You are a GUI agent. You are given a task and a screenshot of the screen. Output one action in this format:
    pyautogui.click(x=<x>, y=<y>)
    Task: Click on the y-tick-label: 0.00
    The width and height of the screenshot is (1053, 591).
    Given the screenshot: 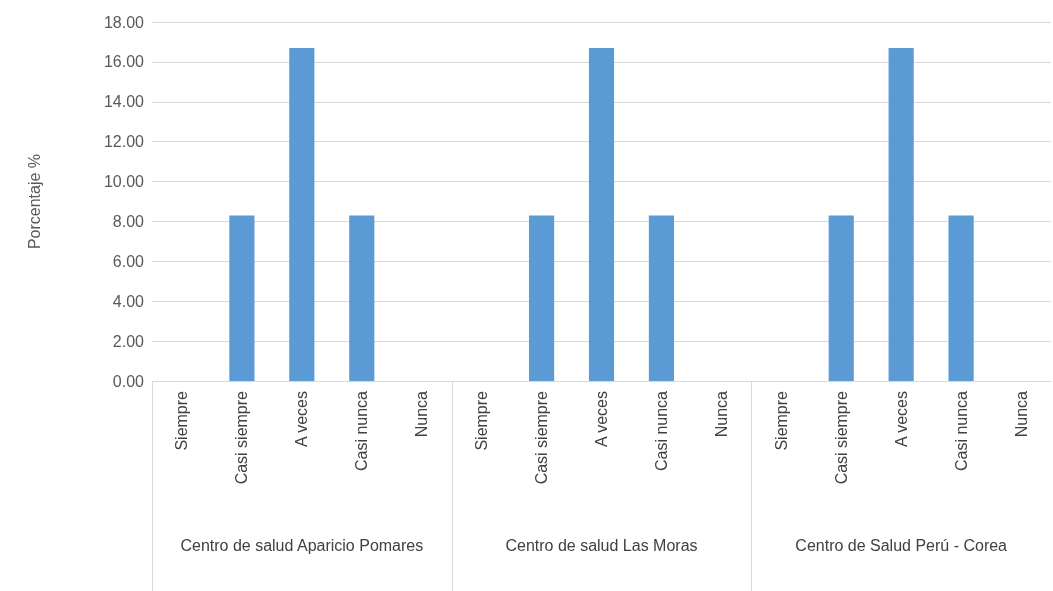 What is the action you would take?
    pyautogui.click(x=128, y=381)
    